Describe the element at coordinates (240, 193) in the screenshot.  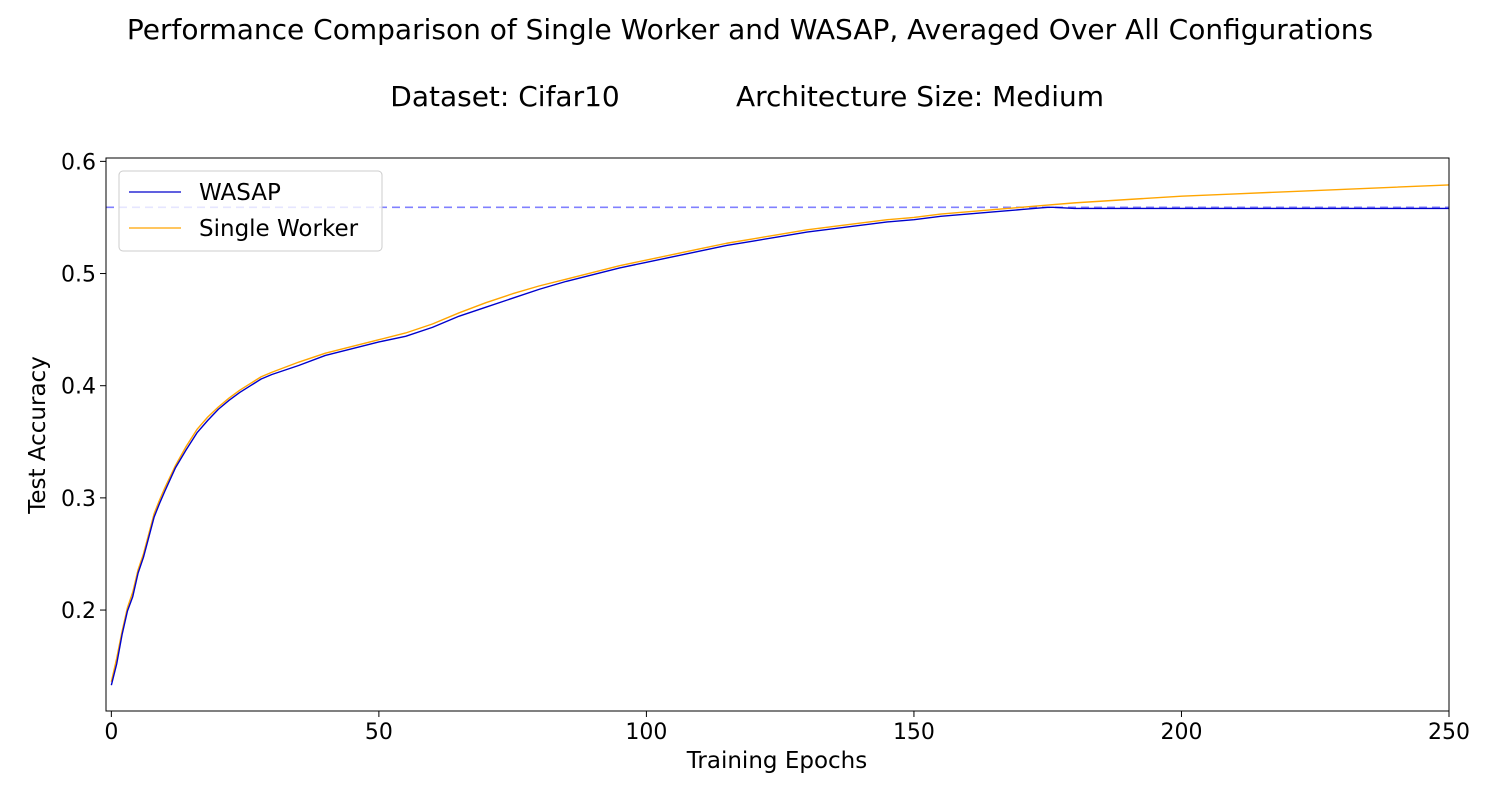
I see `legend-label-wasap: WASAP` at that location.